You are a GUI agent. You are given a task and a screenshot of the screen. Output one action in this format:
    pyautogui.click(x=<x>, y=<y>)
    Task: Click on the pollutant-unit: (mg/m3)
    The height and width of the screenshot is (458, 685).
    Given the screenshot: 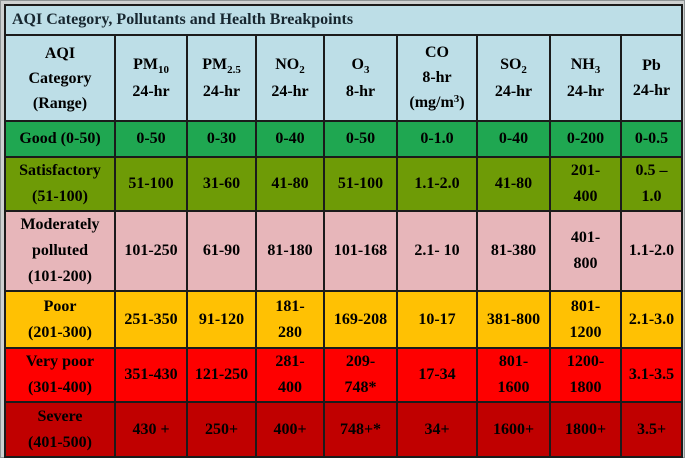 What is the action you would take?
    pyautogui.click(x=437, y=101)
    